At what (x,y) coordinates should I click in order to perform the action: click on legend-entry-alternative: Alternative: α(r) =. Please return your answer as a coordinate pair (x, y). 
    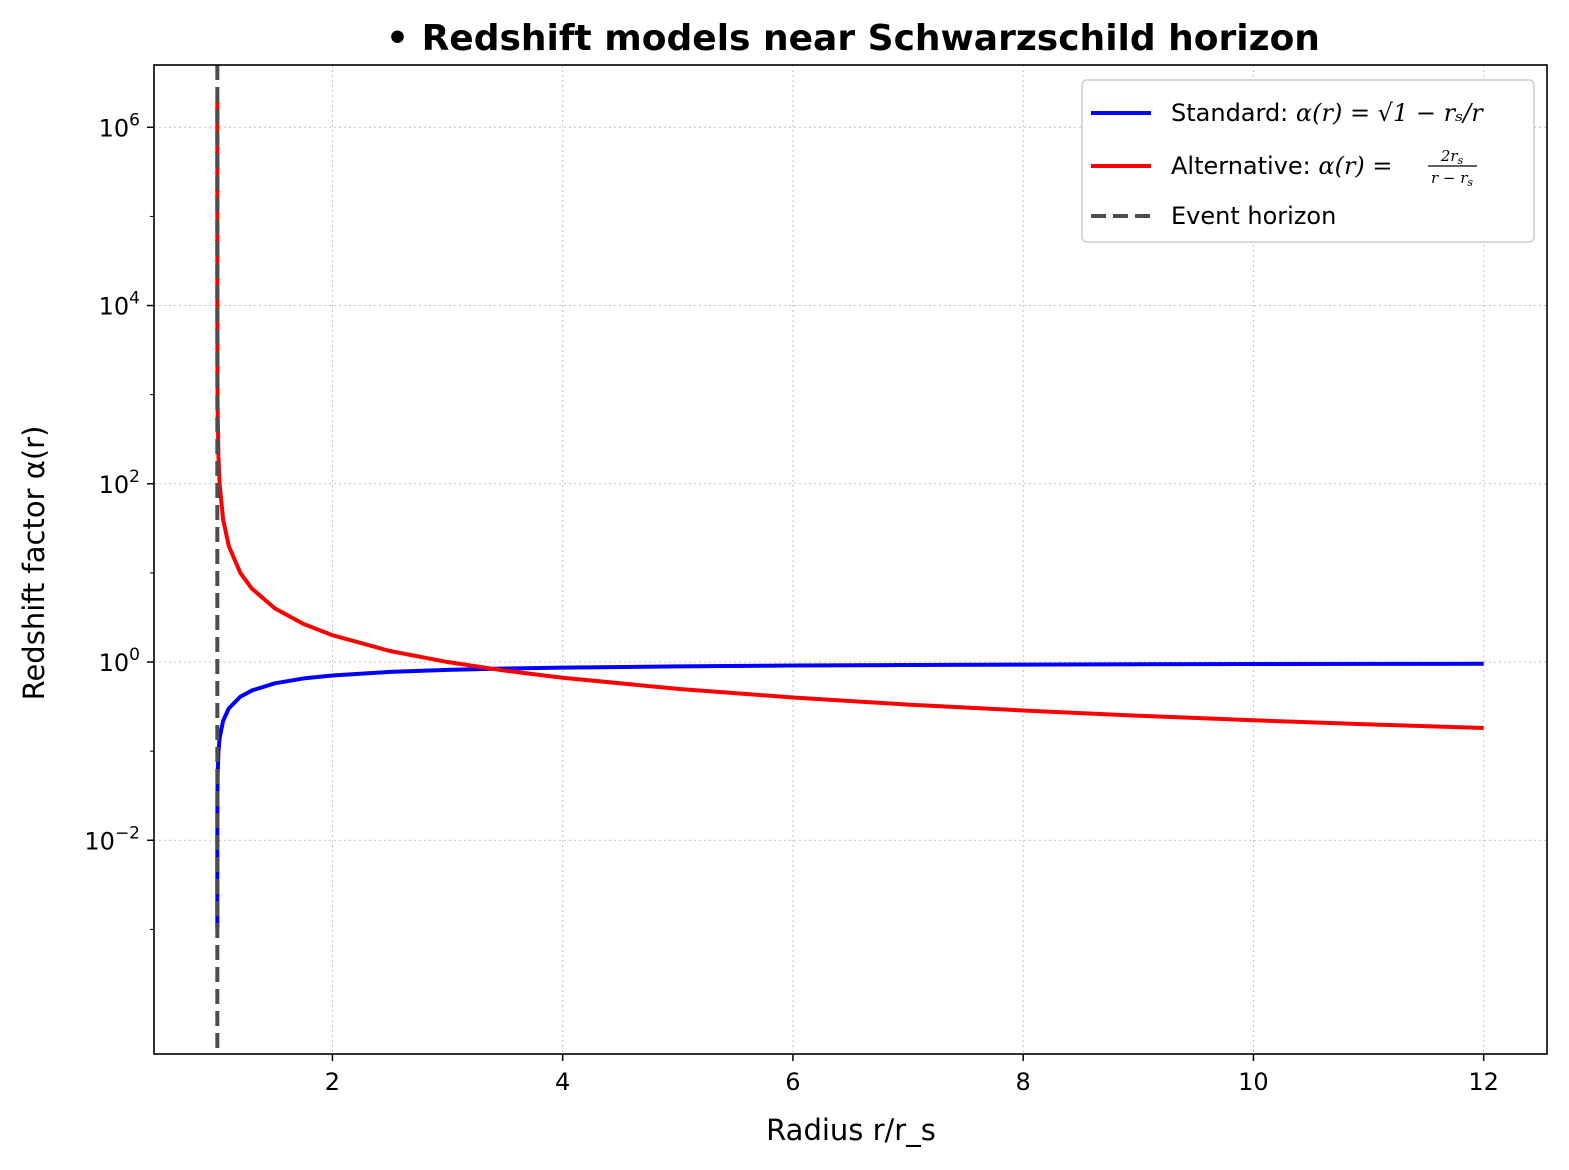
    Looking at the image, I should click on (1282, 166).